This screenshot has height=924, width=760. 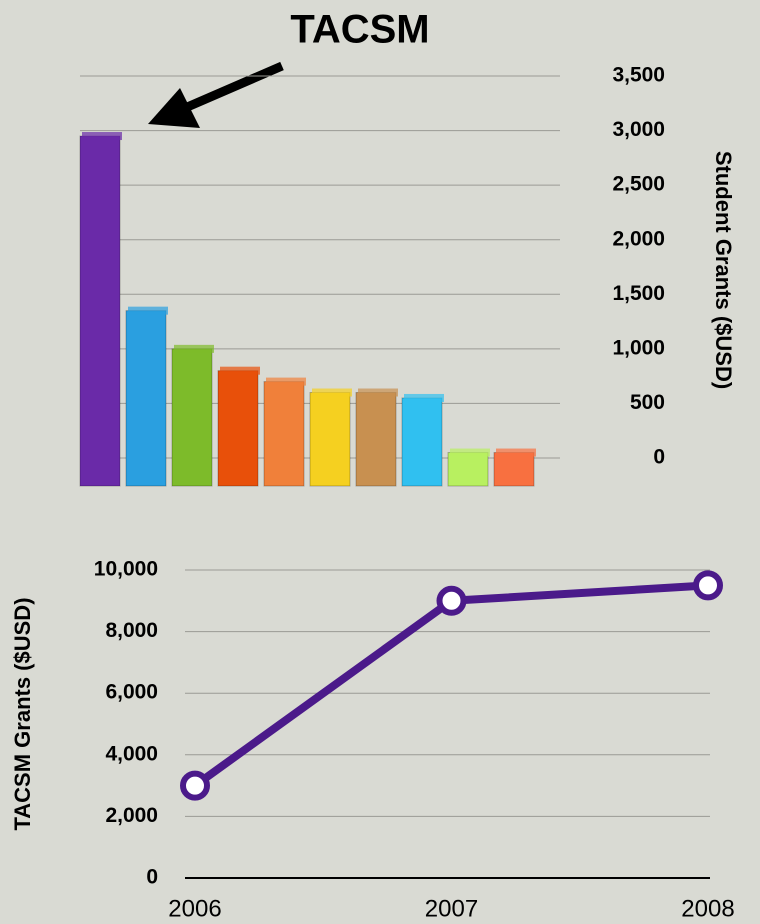 I want to click on annotation: TACSM, so click(x=359, y=30).